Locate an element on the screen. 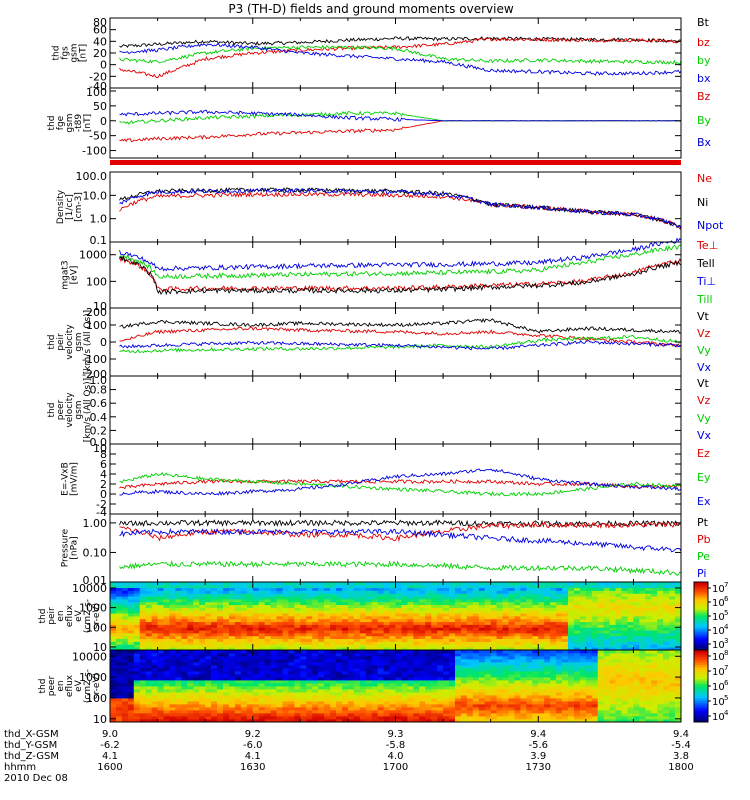  y-axis-label: velocity is located at coordinates (70, 342).